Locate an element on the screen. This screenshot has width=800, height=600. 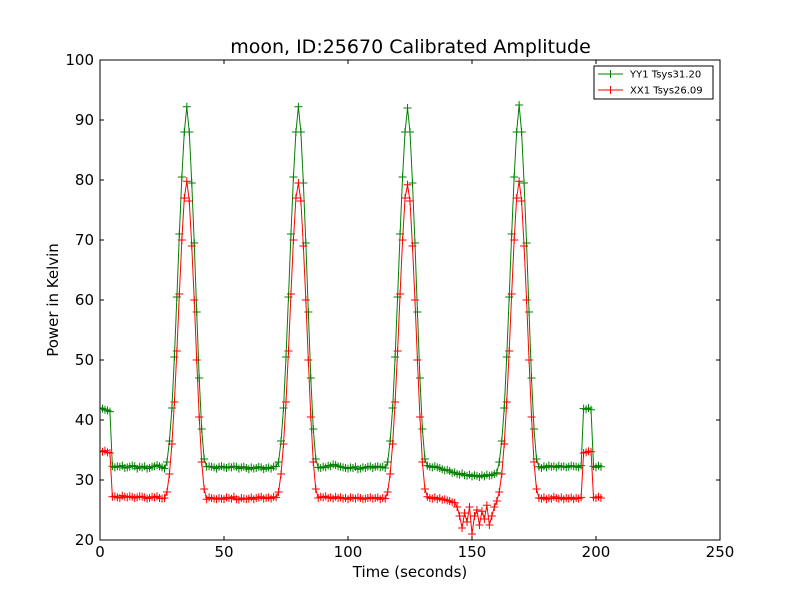
x-tick-label-4: 200 is located at coordinates (596, 552).